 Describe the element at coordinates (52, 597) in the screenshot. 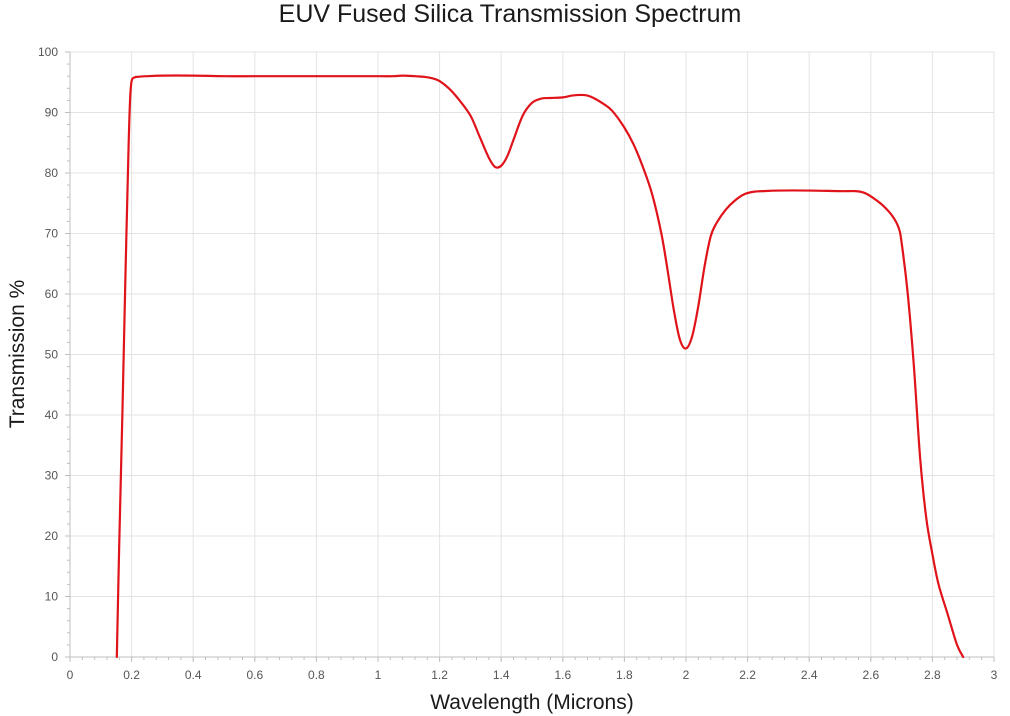

I see `y-tick-label: 10` at that location.